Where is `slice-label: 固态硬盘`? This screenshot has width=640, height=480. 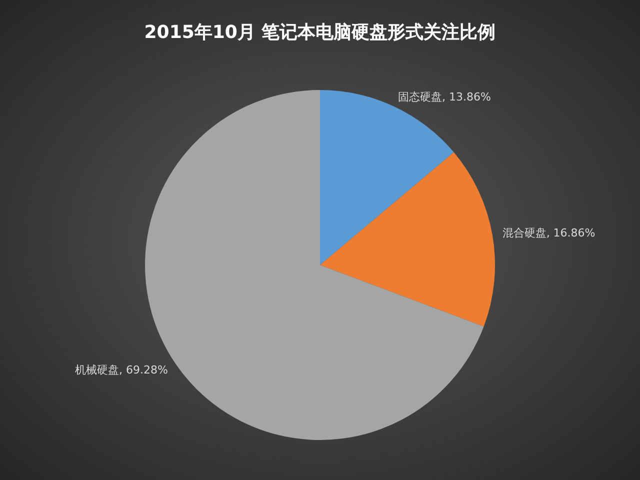 slice-label: 固态硬盘 is located at coordinates (420, 97).